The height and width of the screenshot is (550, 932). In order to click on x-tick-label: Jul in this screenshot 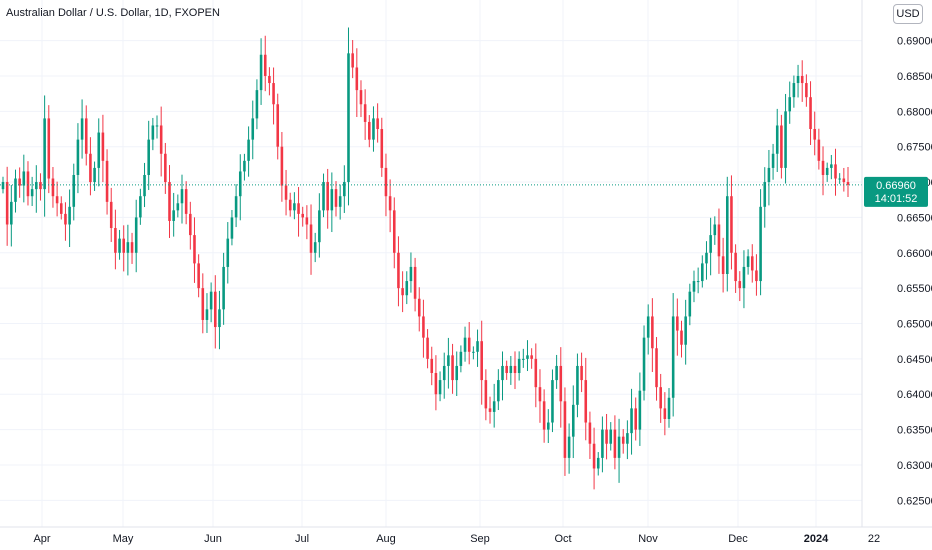, I will do `click(302, 539)`.